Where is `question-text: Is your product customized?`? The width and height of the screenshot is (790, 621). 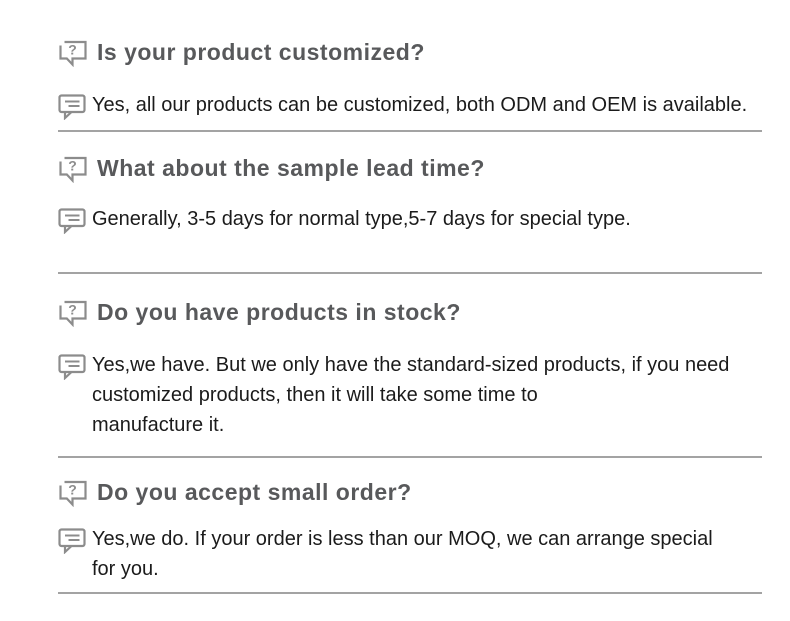
question-text: Is your product customized? is located at coordinates (261, 52).